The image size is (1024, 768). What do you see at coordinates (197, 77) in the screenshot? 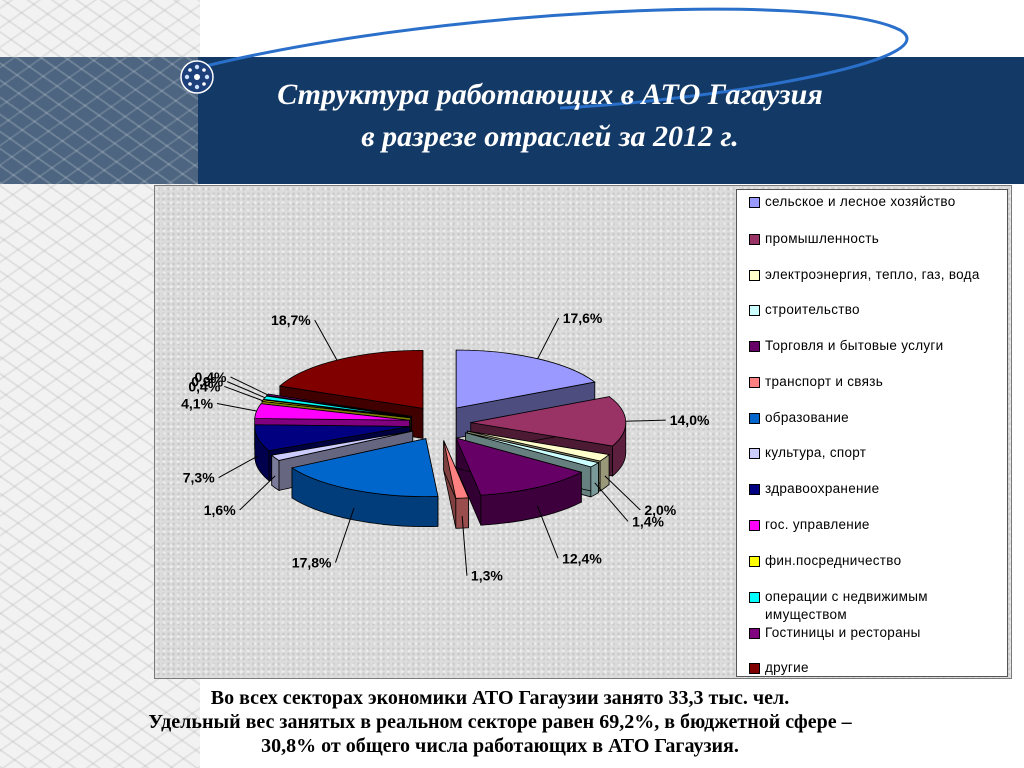
I see `globe-logo-icon` at bounding box center [197, 77].